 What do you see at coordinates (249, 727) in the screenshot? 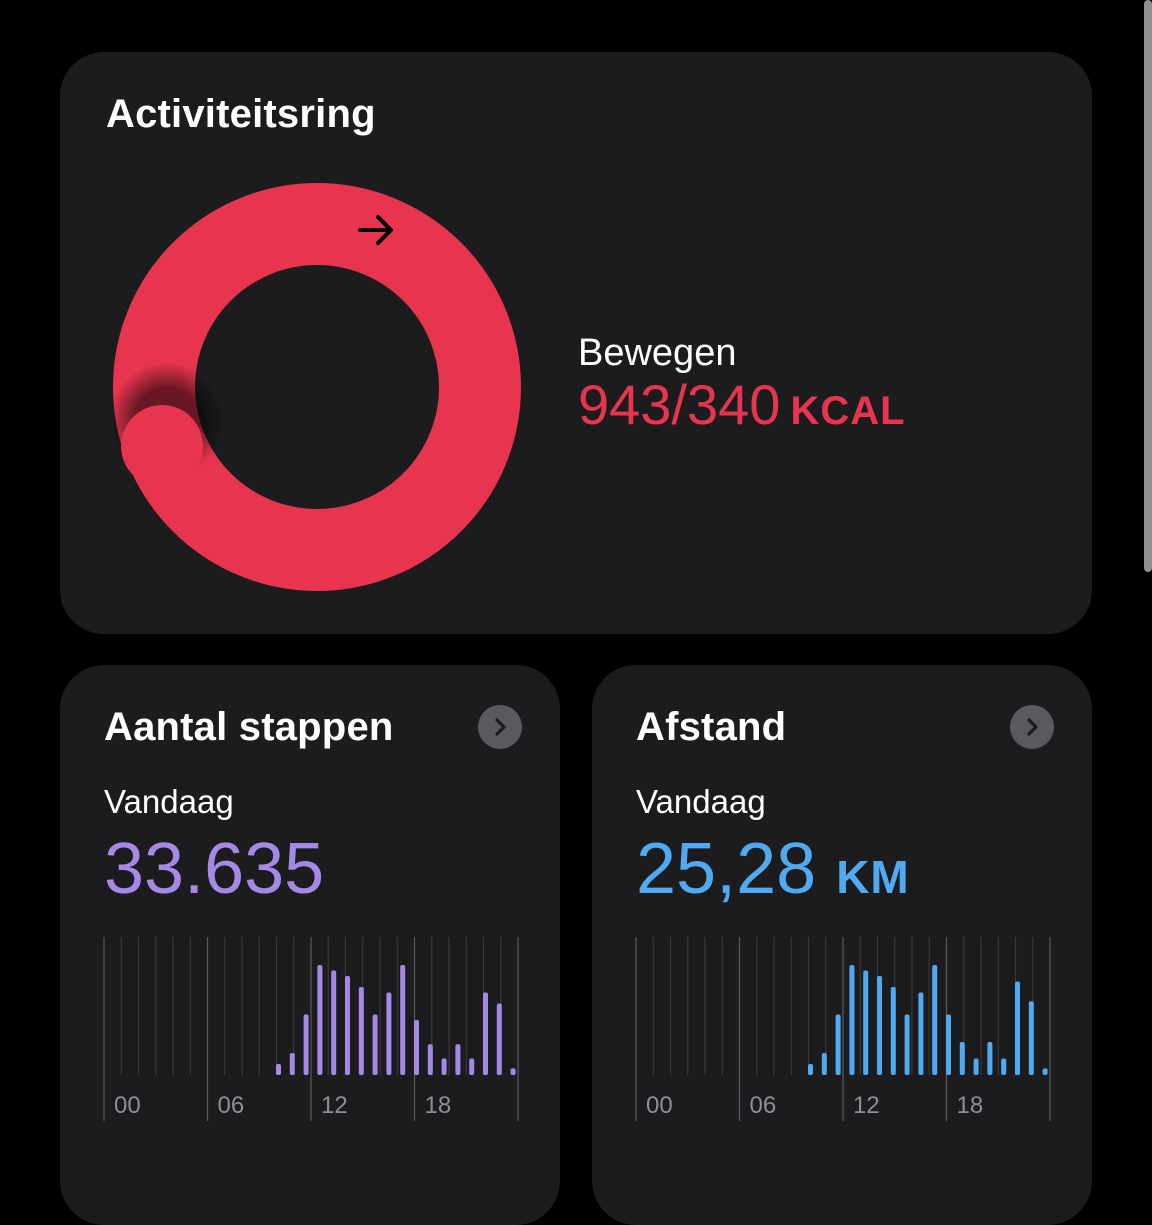
I see `card-title: Aantal stappen` at bounding box center [249, 727].